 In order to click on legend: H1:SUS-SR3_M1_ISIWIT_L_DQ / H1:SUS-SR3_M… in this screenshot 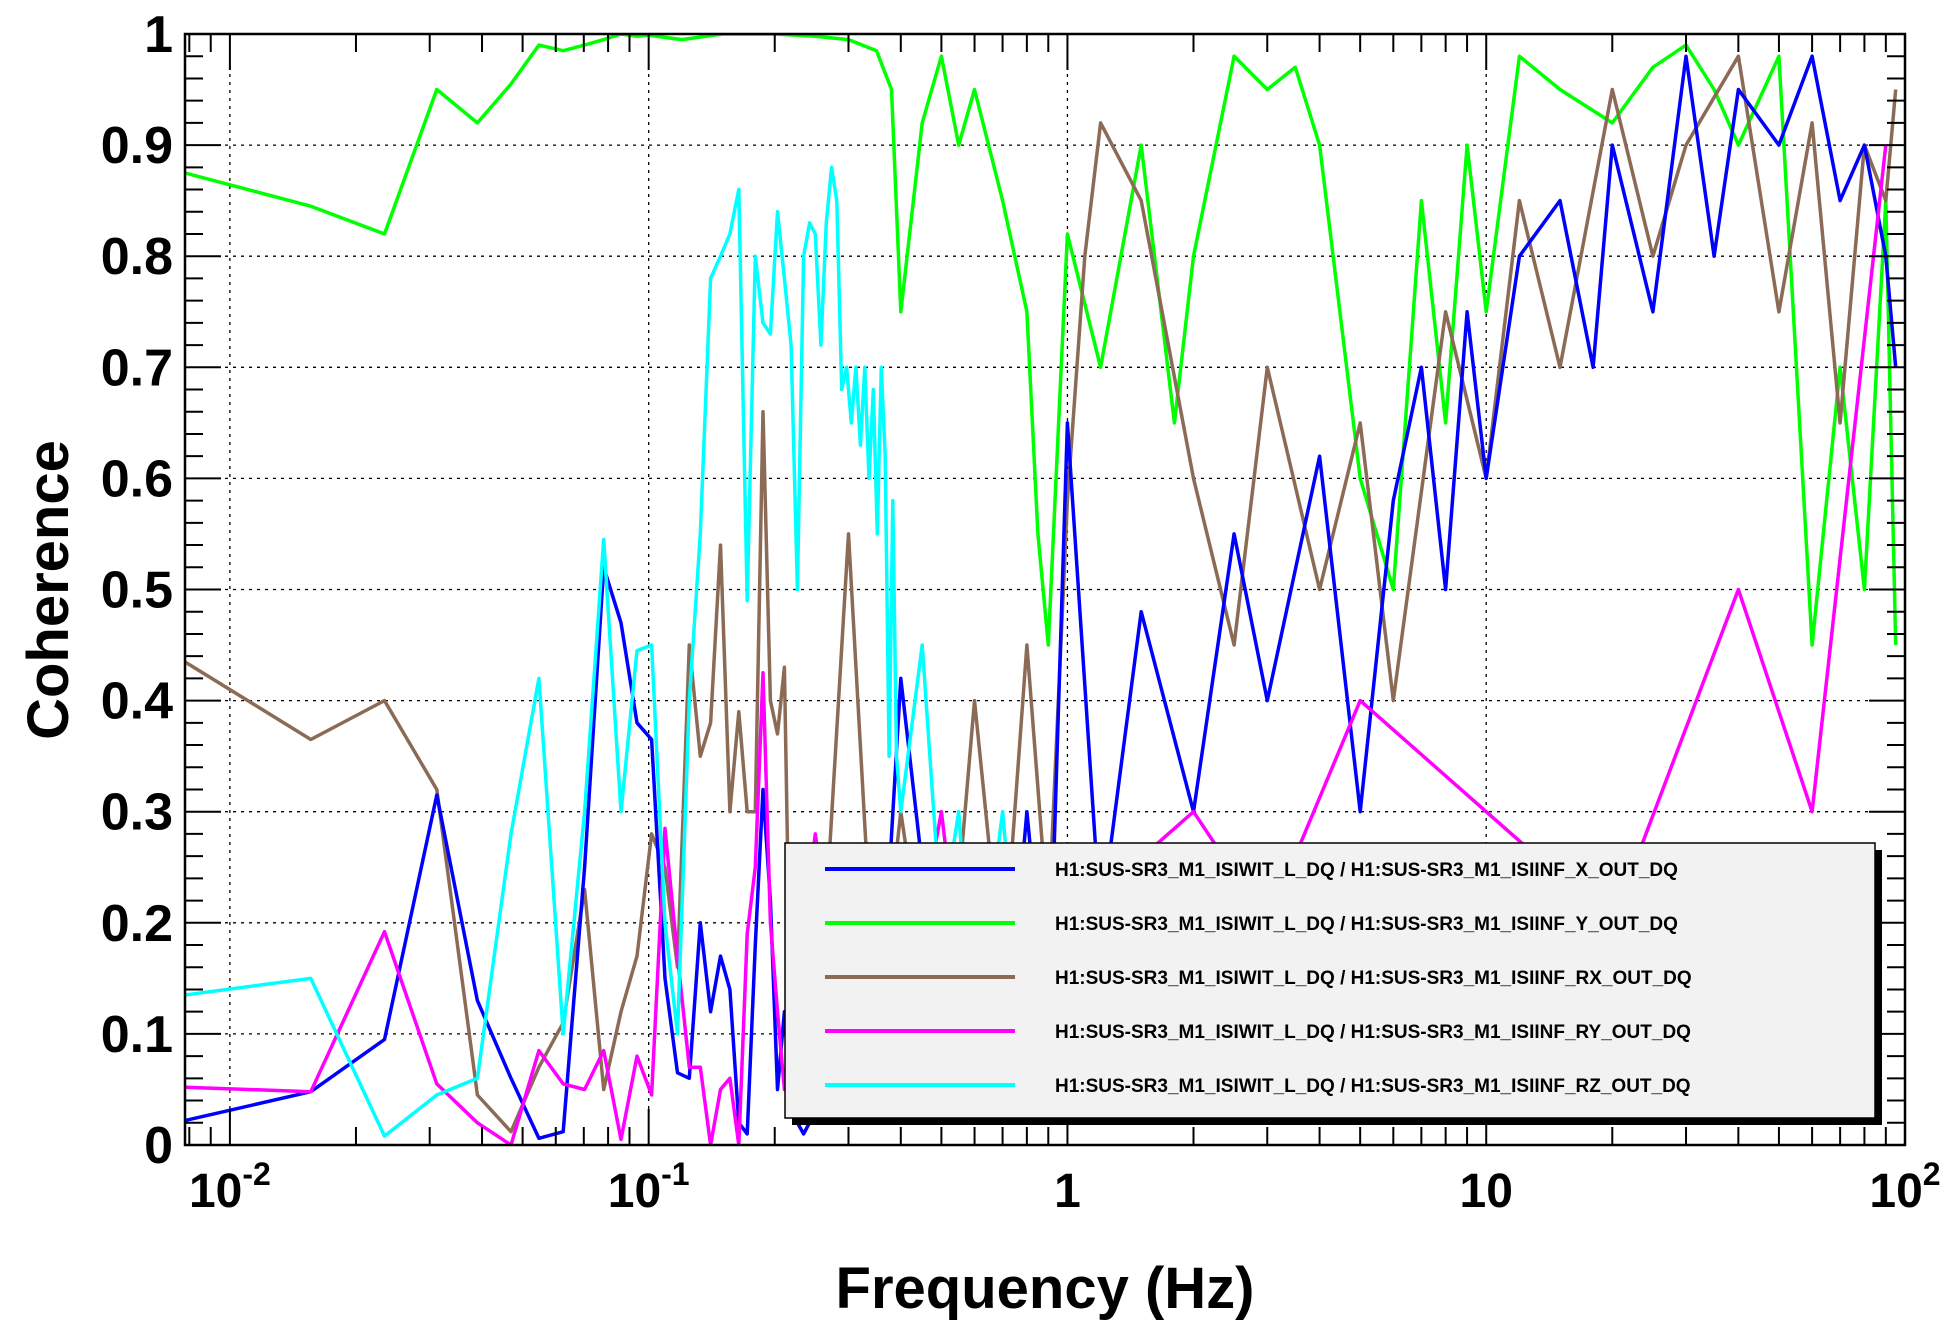, I will do `click(1333, 983)`.